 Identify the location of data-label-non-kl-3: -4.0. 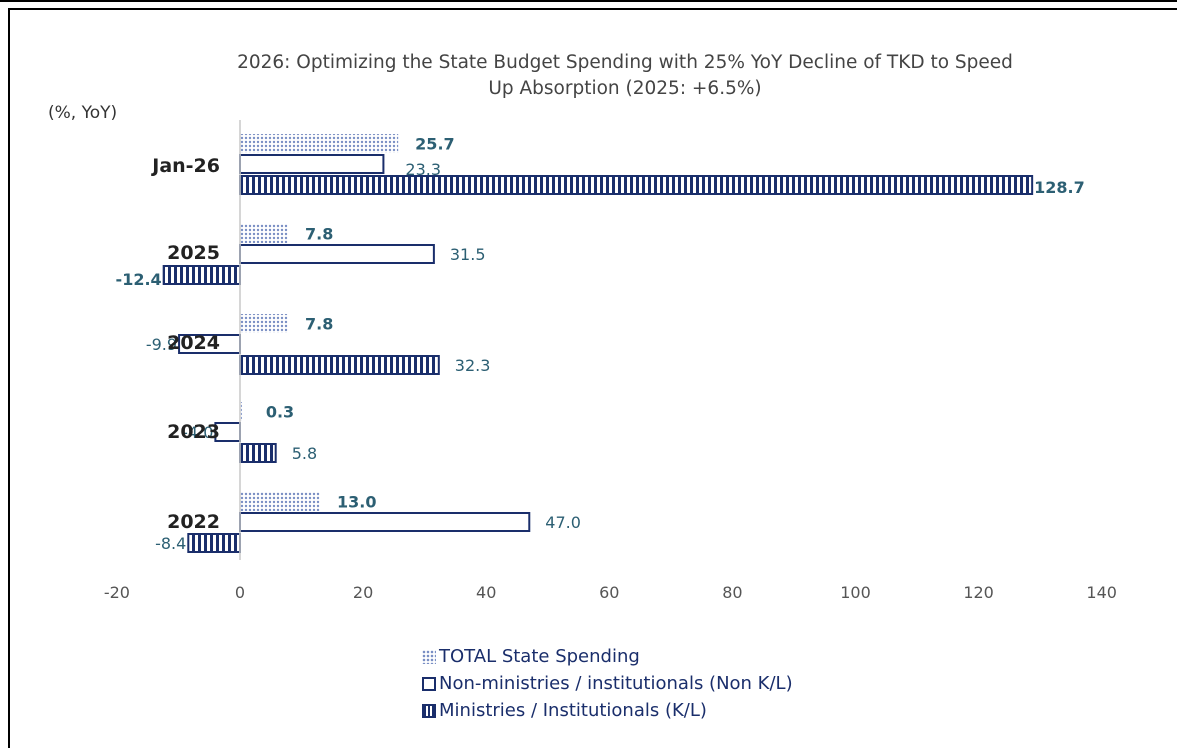
(197, 432).